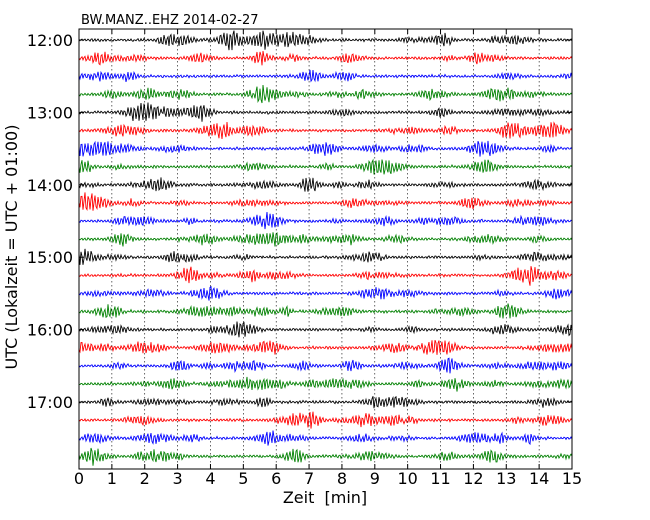 This screenshot has width=650, height=520. What do you see at coordinates (276, 478) in the screenshot?
I see `x-tick-label: 6` at bounding box center [276, 478].